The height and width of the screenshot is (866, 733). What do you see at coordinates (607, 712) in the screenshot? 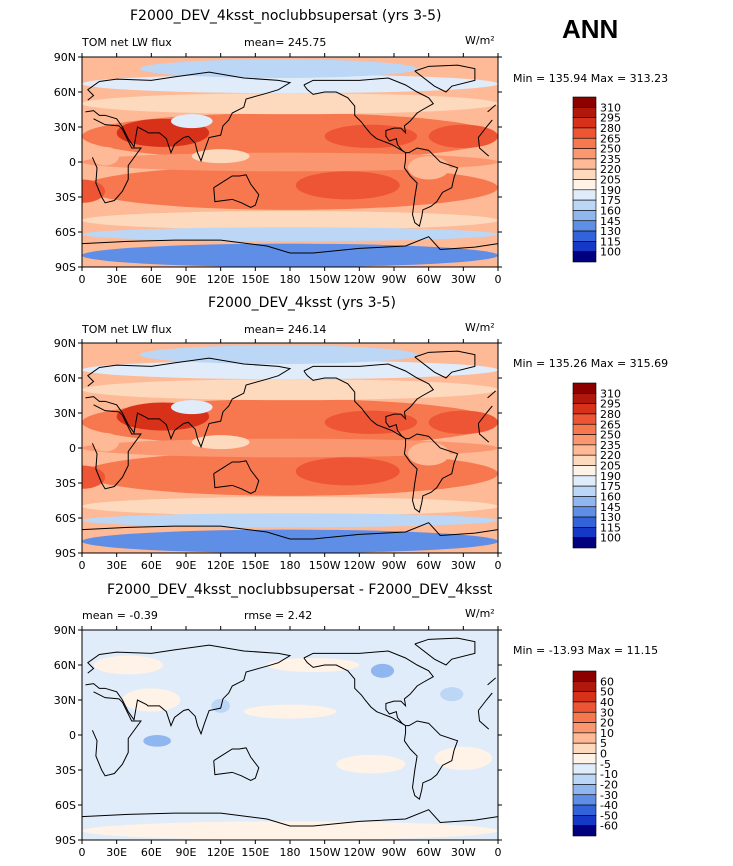
I see `colorbar-level-label: 30` at bounding box center [607, 712].